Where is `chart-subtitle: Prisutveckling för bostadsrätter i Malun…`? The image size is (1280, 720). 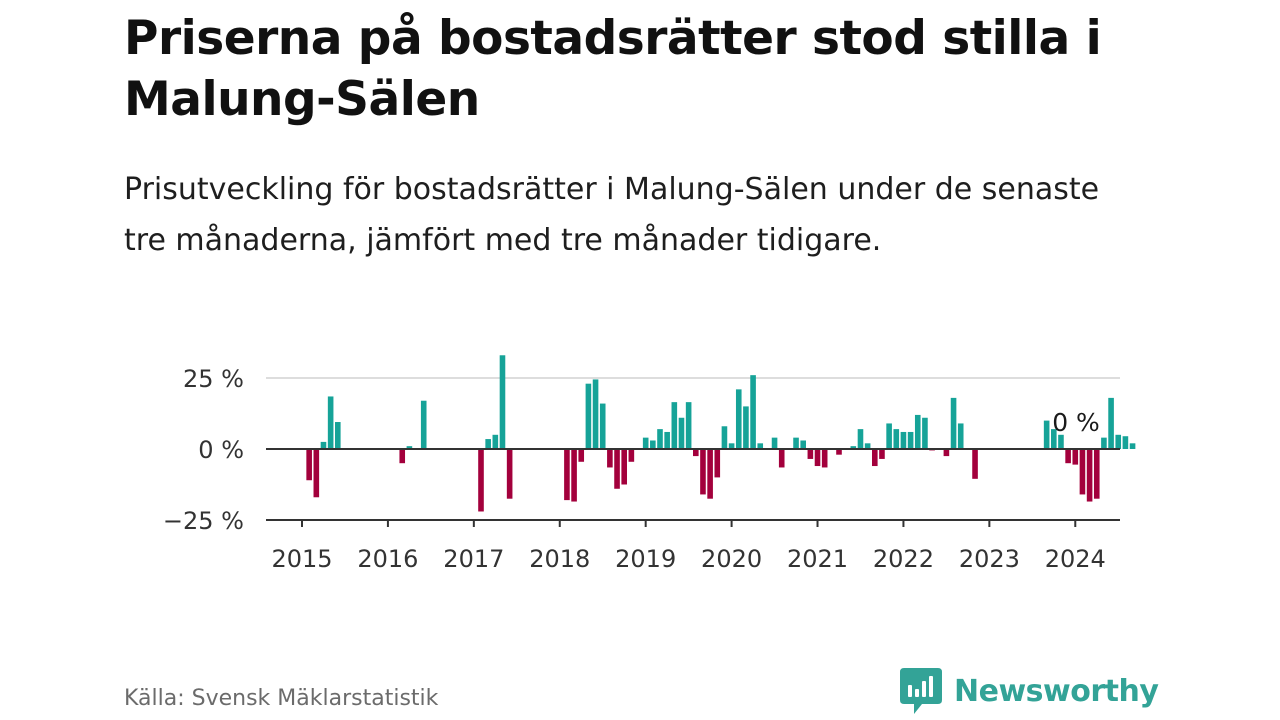
chart-subtitle: Prisutveckling för bostadsrätter i Malun… is located at coordinates (612, 215).